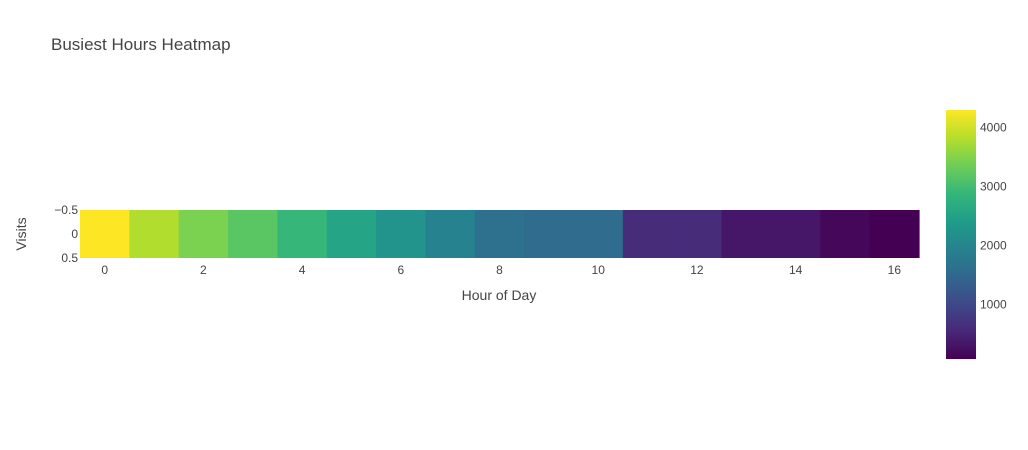 This screenshot has width=1028, height=450. I want to click on y-tick-label: −0.5, so click(66, 210).